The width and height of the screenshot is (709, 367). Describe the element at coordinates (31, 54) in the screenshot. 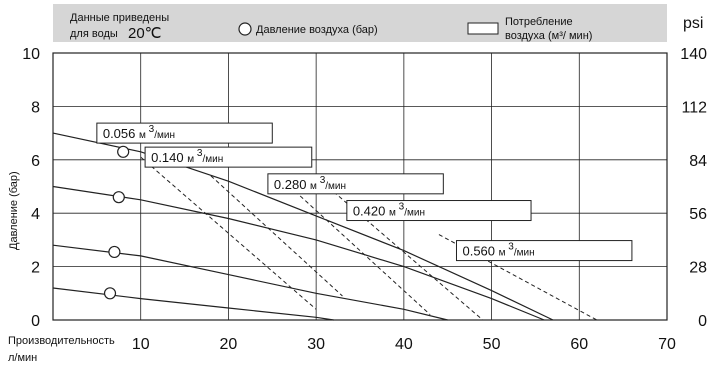

I see `y-tick-label-left: 10` at that location.